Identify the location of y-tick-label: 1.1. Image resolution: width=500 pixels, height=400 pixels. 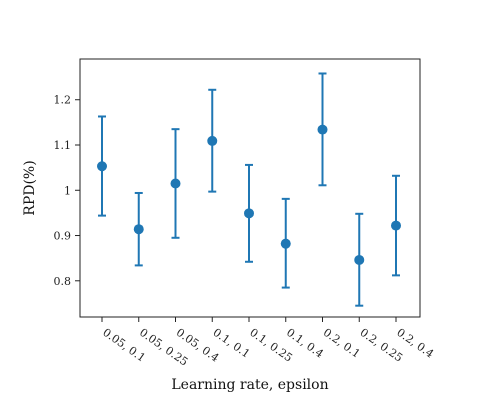
(63, 145).